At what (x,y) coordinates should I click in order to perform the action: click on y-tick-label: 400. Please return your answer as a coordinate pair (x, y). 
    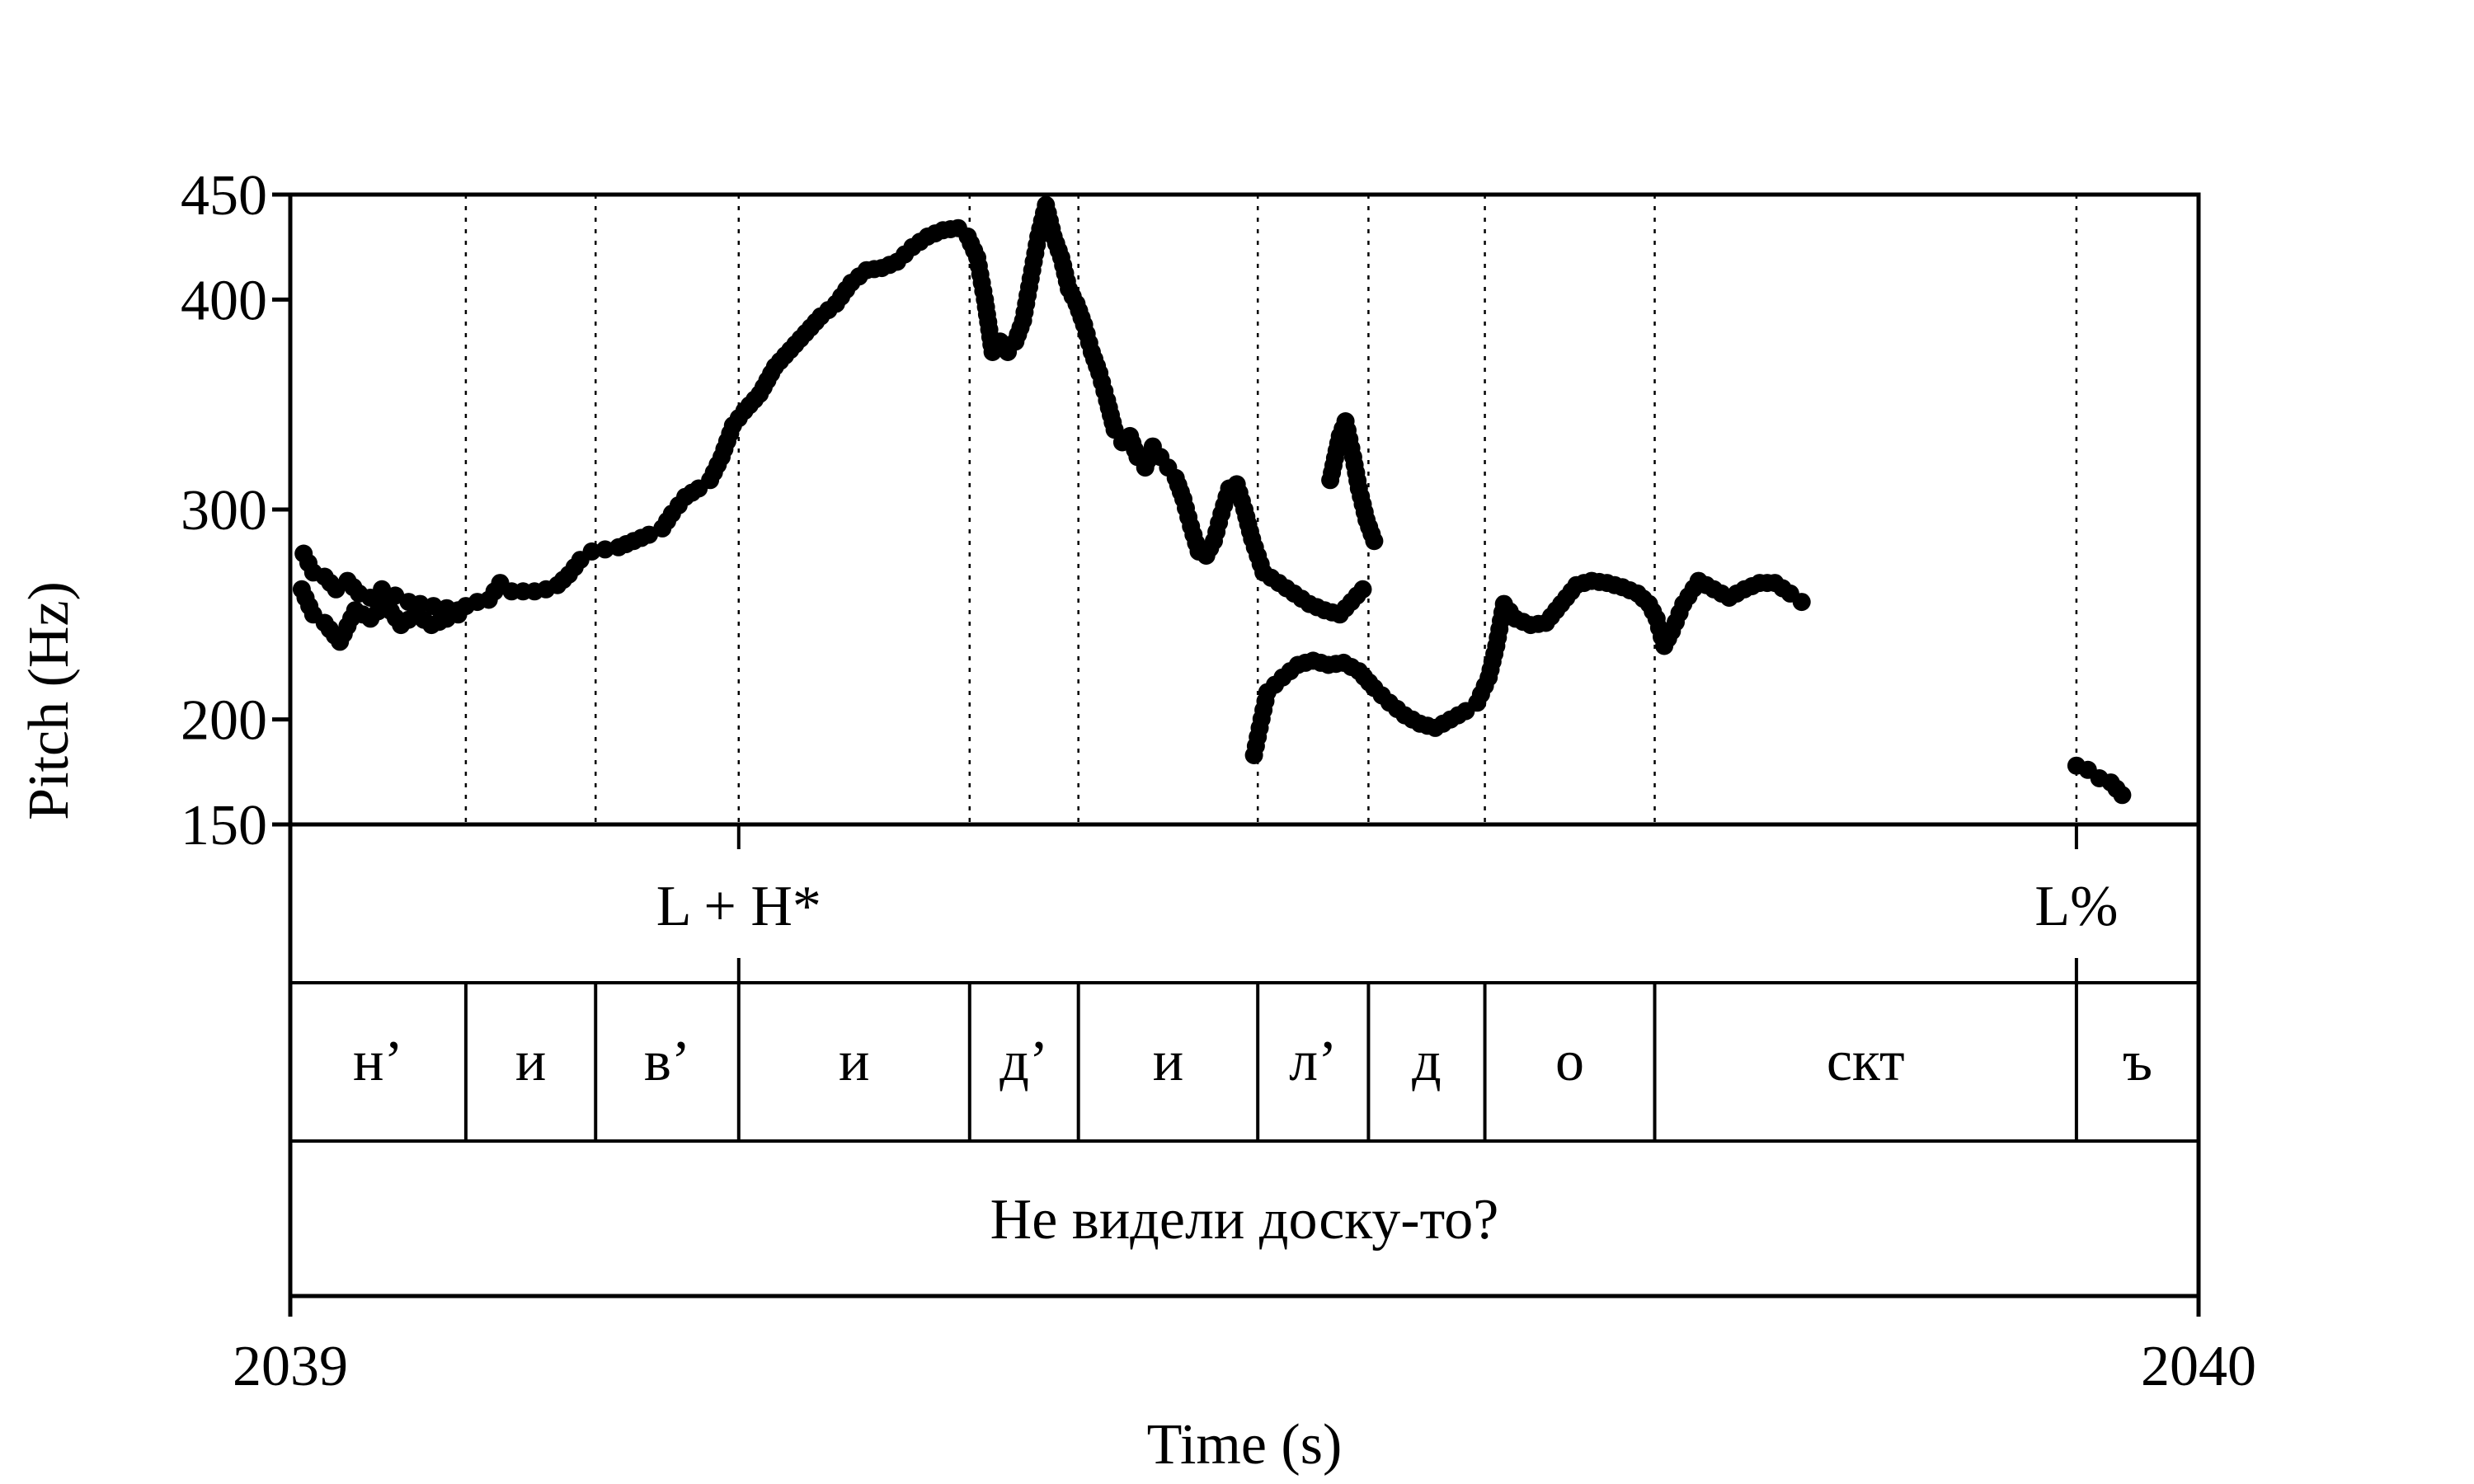
    Looking at the image, I should click on (224, 300).